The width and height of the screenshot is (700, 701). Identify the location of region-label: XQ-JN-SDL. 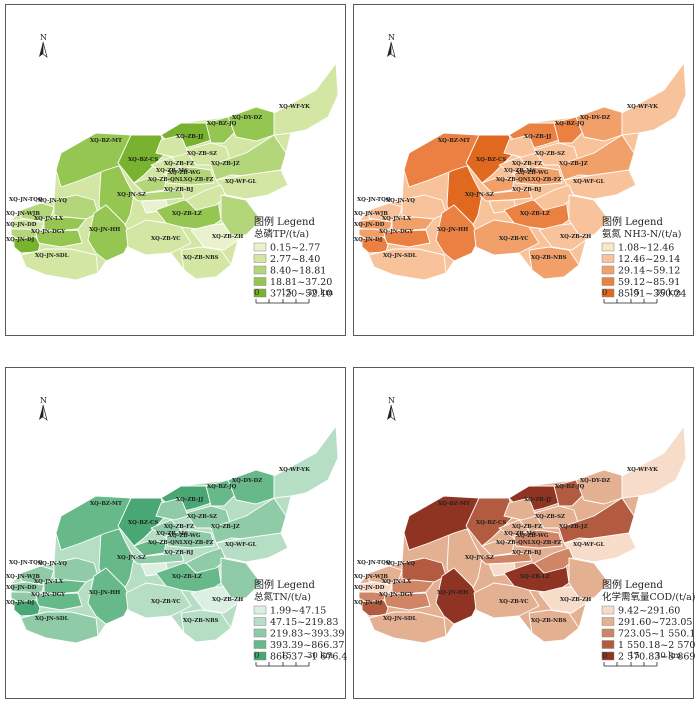
(400, 619).